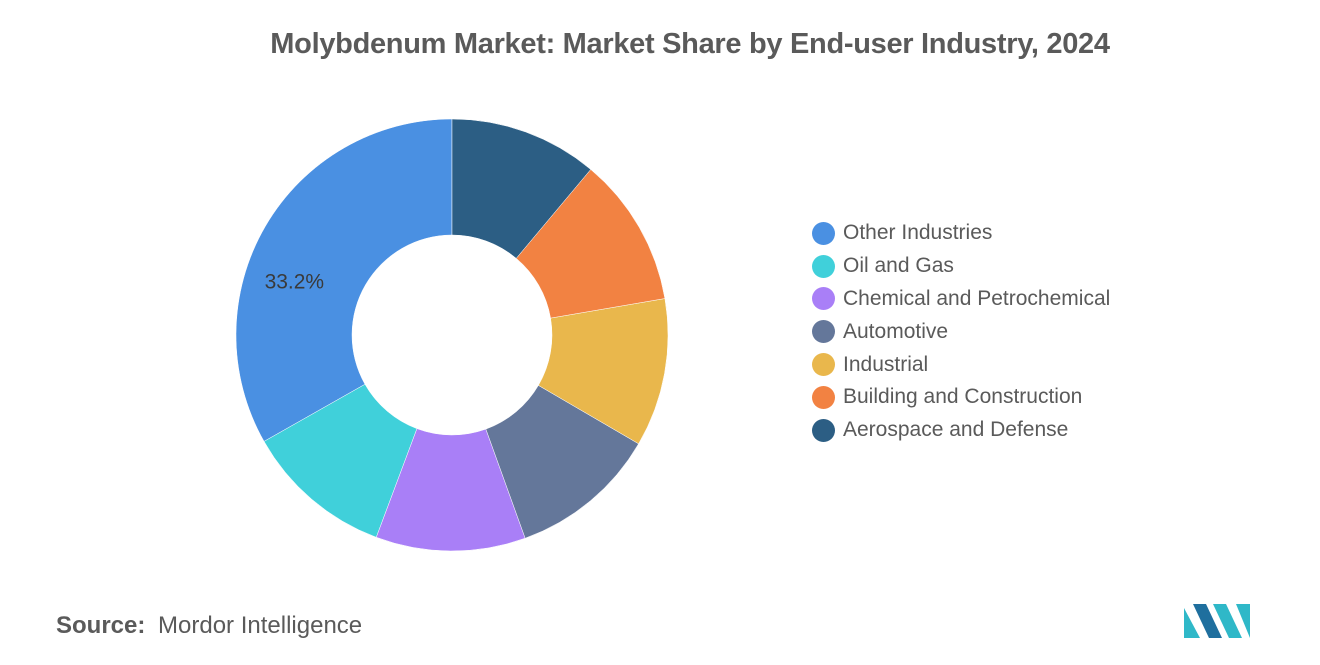  I want to click on legend-item: Aerospace and Defense, so click(1062, 430).